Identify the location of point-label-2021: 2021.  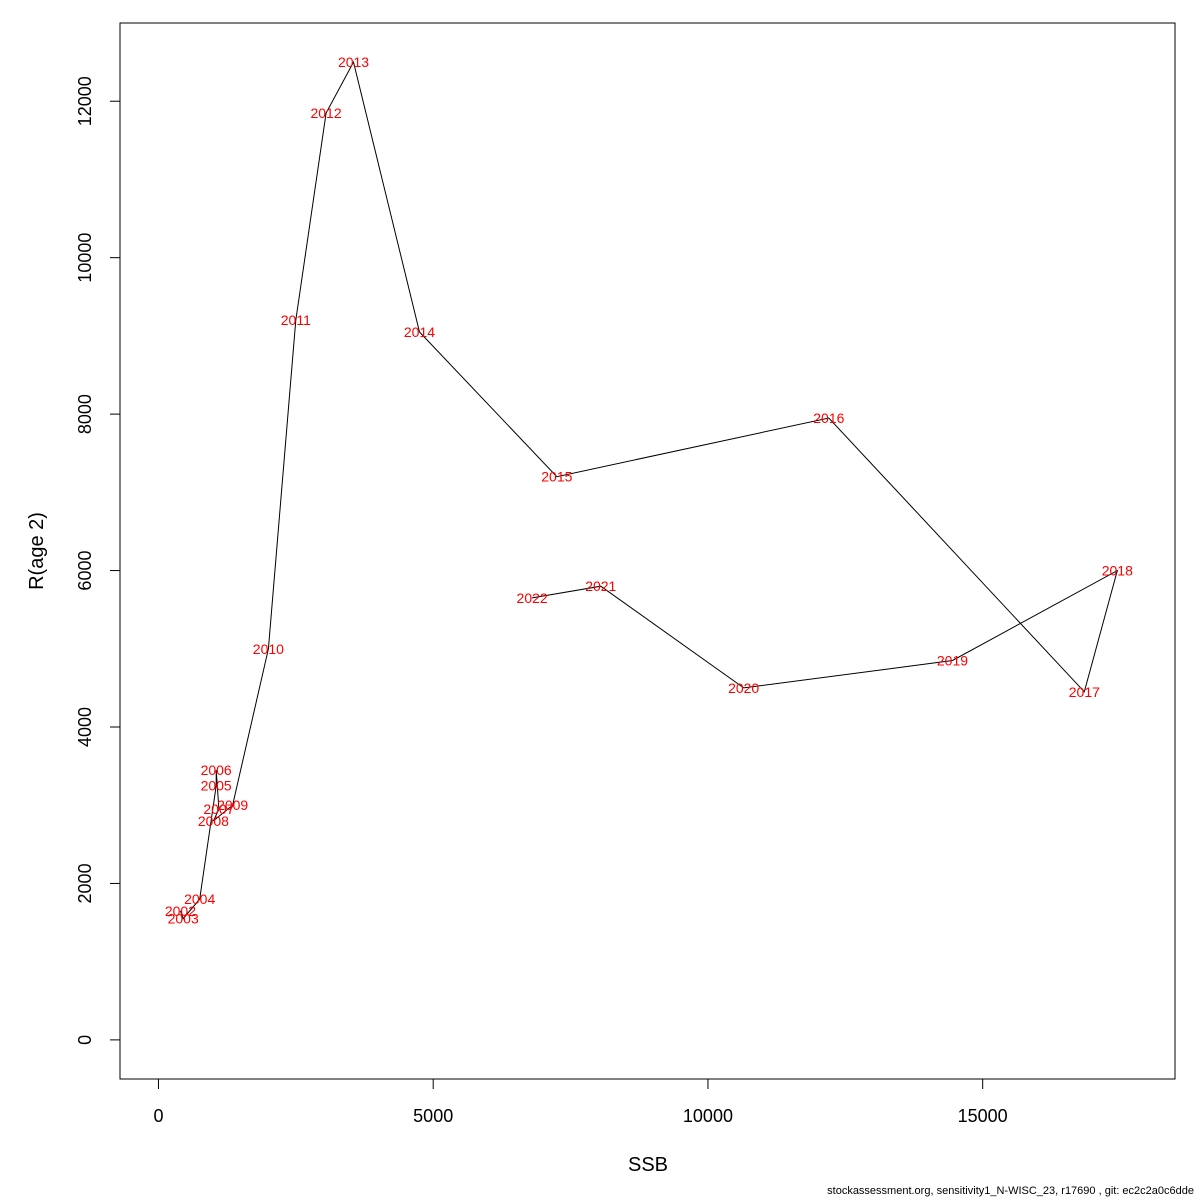
(600, 586).